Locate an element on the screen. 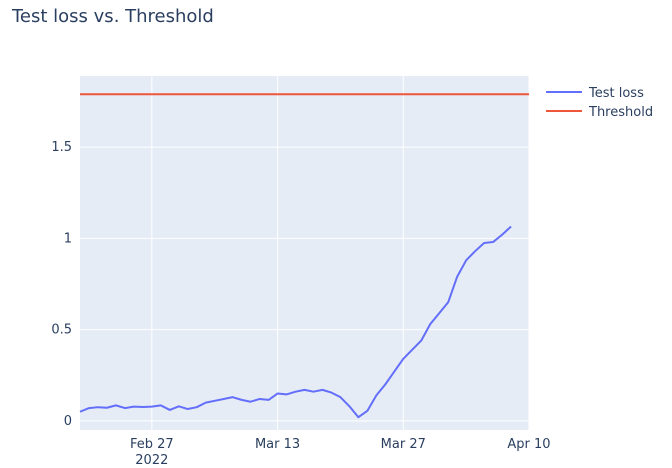 Image resolution: width=672 pixels, height=468 pixels. legend-item: Test loss is located at coordinates (595, 93).